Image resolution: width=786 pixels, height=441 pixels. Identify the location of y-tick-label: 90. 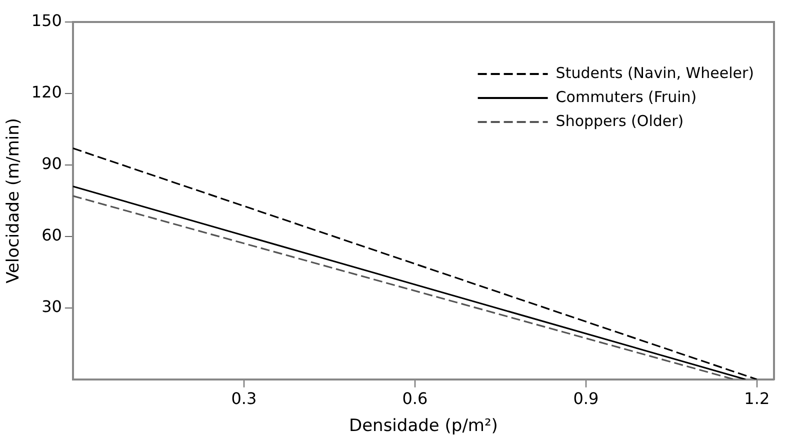
(52, 164).